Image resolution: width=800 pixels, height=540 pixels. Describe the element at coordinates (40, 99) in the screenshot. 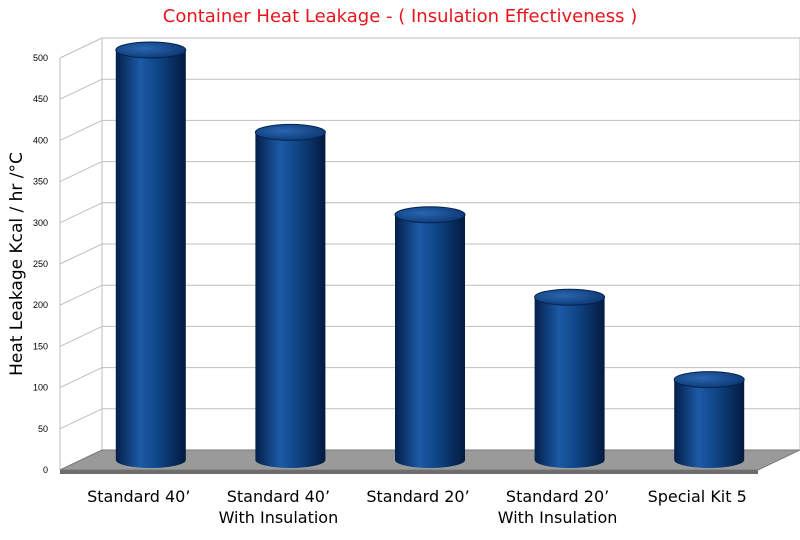

I see `y-tick-label: 450` at that location.